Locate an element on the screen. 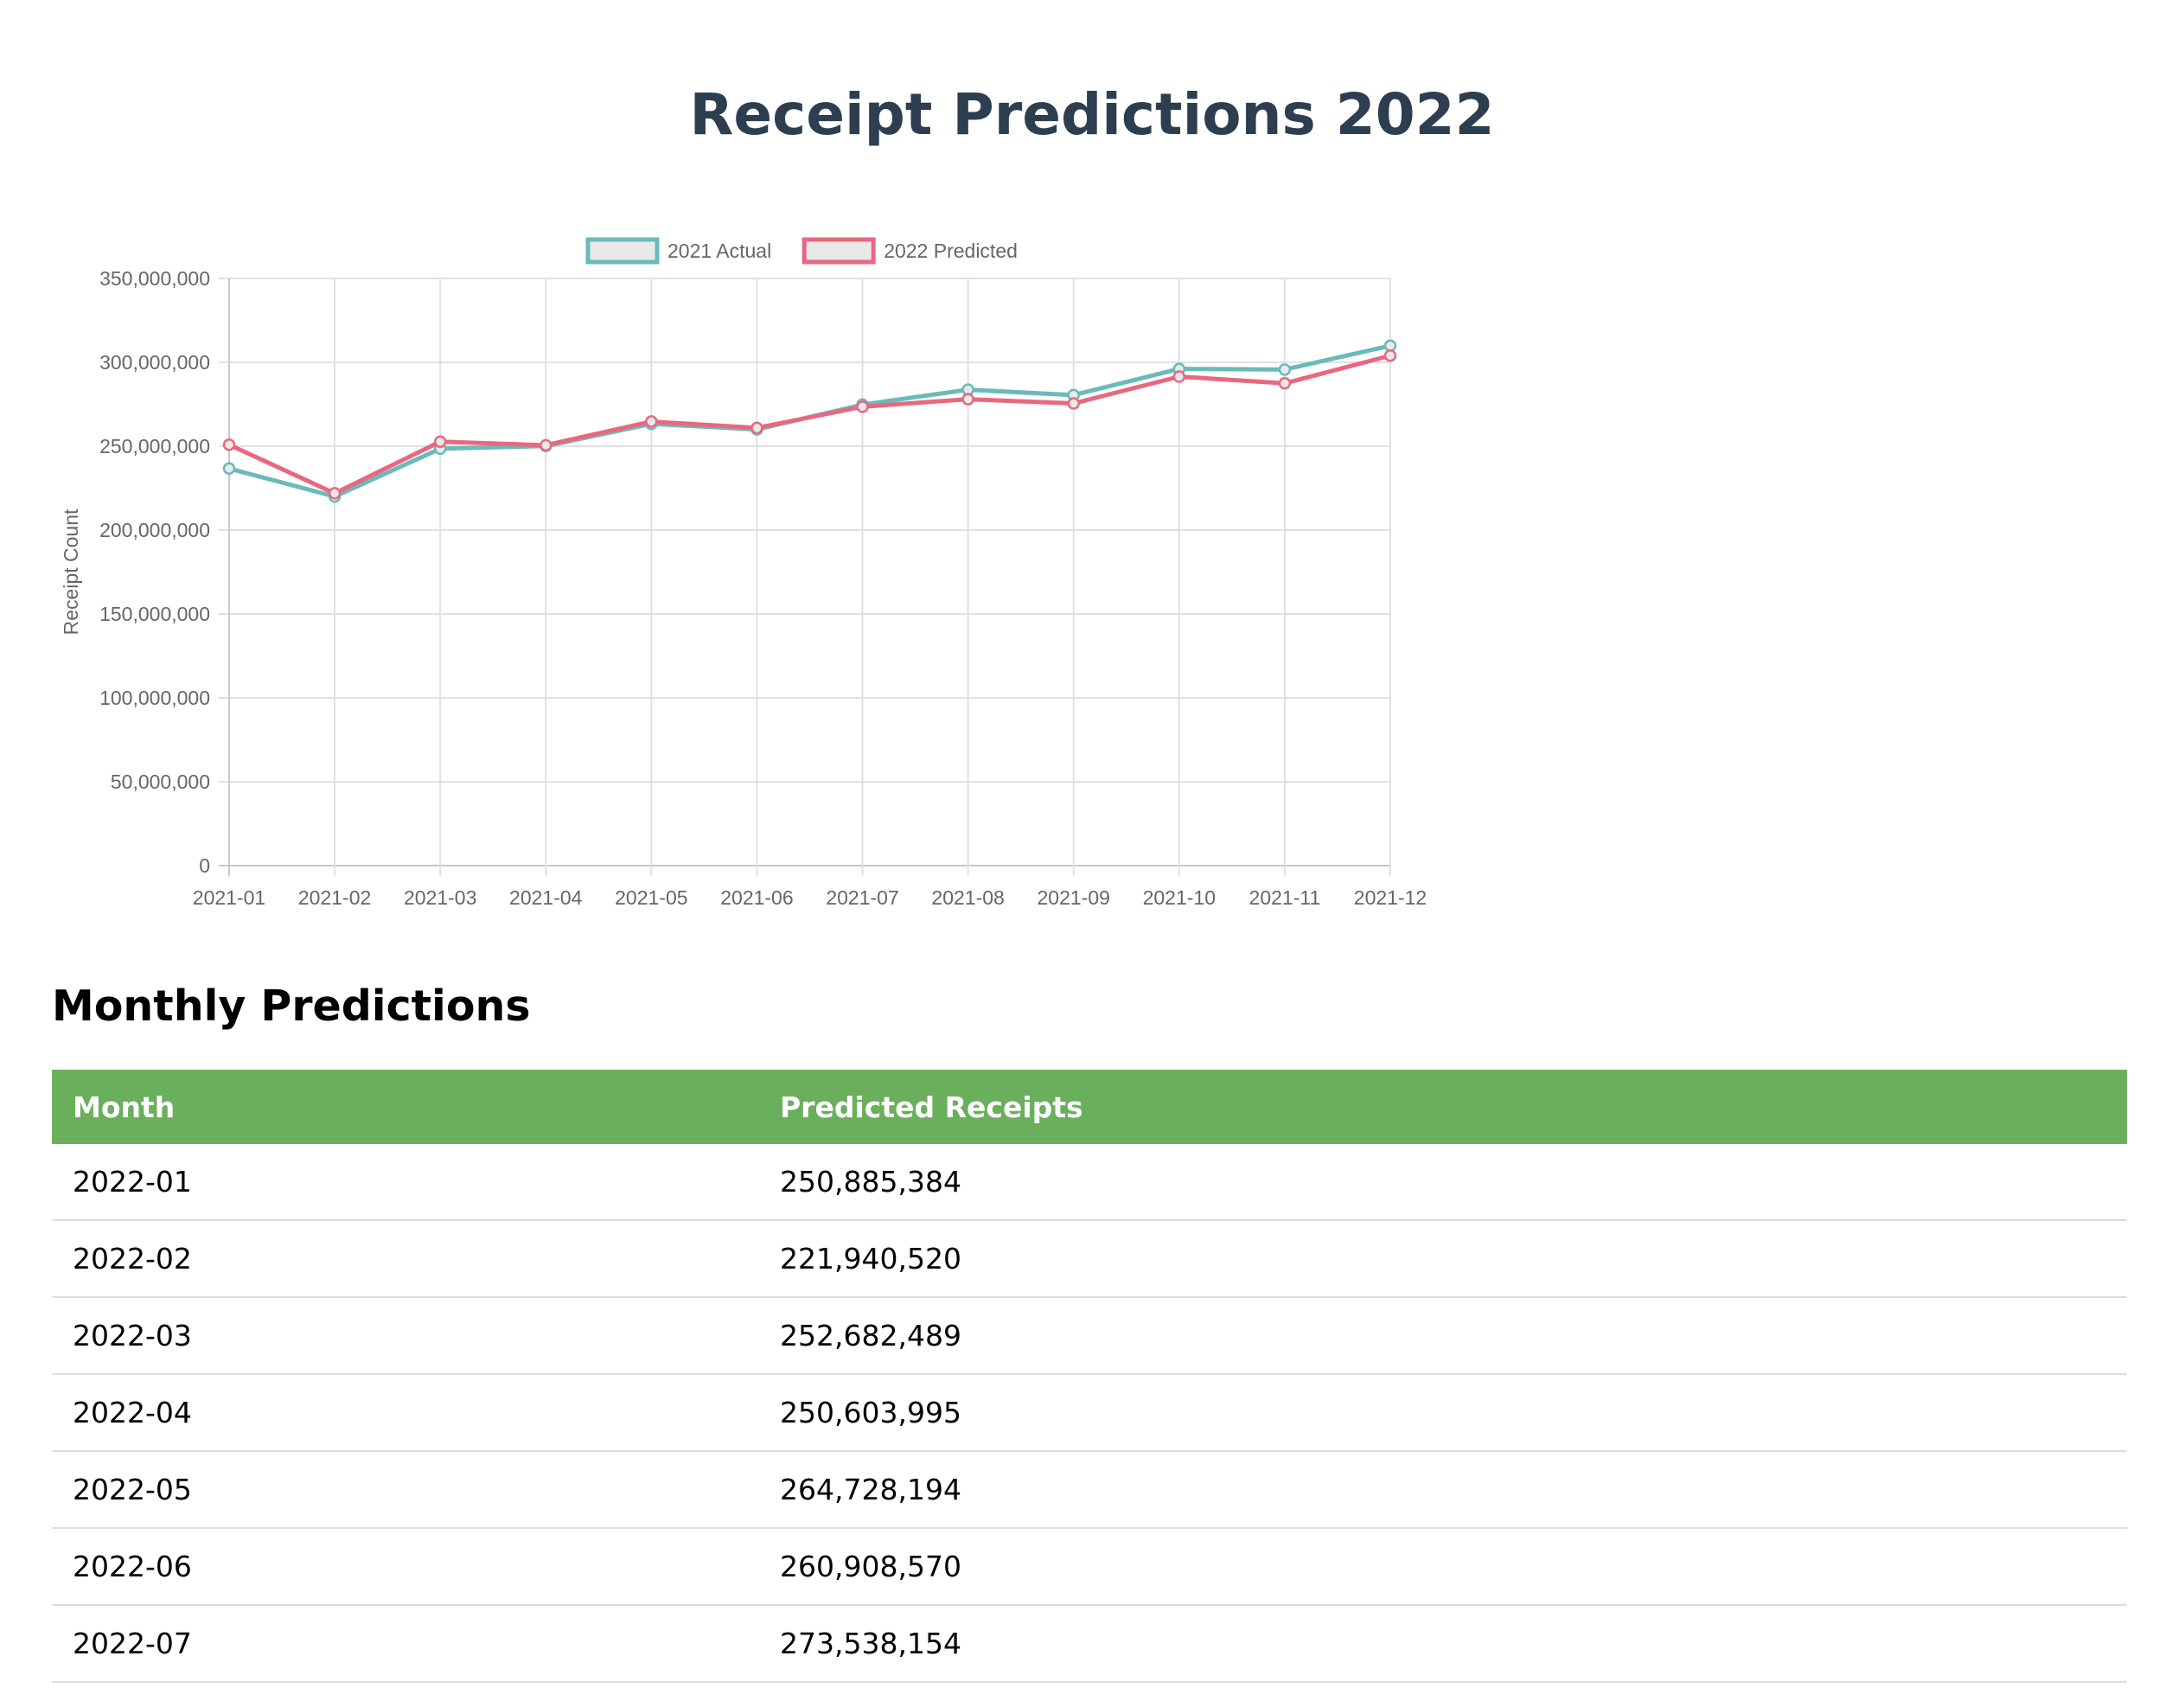 The height and width of the screenshot is (1688, 2184). month-cell: 2022-06 is located at coordinates (405, 1567).